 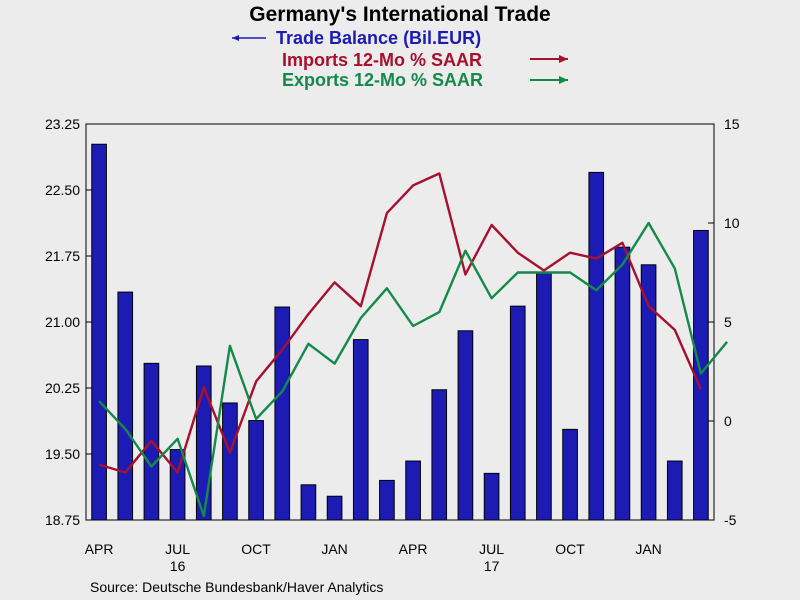 What do you see at coordinates (732, 223) in the screenshot?
I see `right-tick-label: 10` at bounding box center [732, 223].